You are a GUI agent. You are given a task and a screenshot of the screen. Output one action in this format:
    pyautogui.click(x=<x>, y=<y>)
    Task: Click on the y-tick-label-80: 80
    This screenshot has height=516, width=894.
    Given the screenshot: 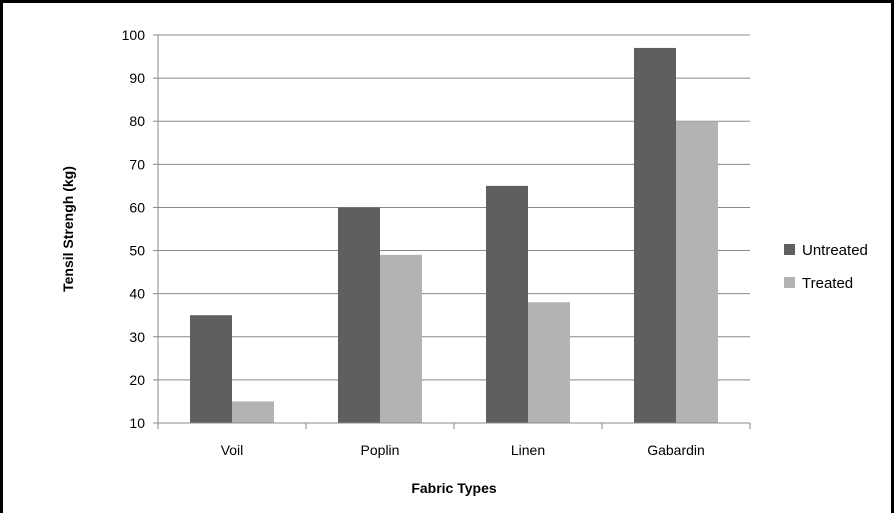 What is the action you would take?
    pyautogui.click(x=137, y=121)
    